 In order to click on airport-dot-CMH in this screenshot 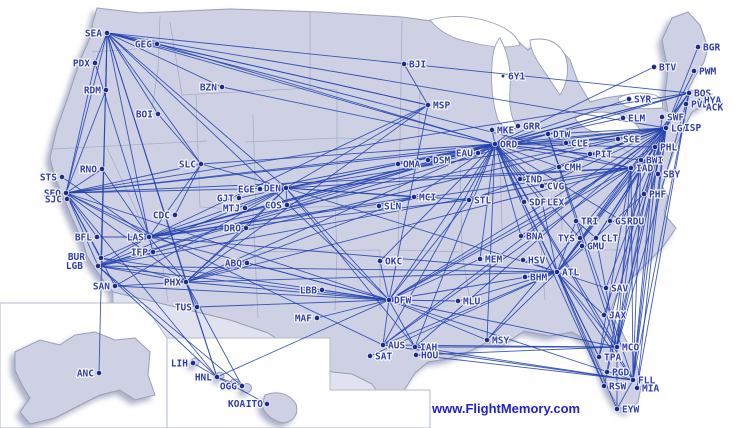, I will do `click(559, 167)`.